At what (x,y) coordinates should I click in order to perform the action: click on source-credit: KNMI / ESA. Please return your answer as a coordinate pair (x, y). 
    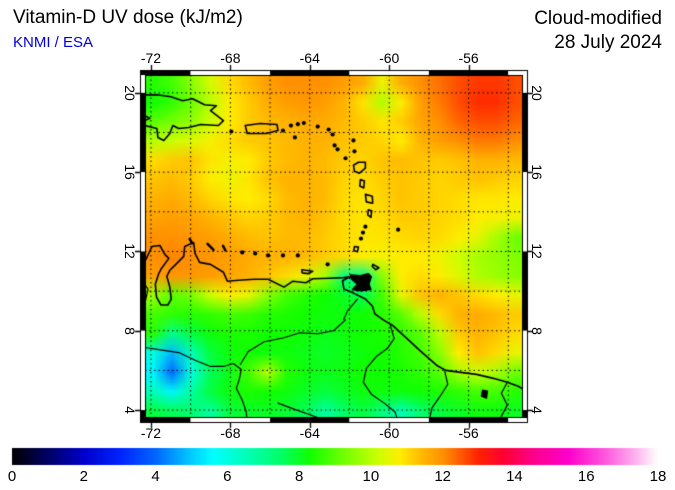
    Looking at the image, I should click on (53, 42).